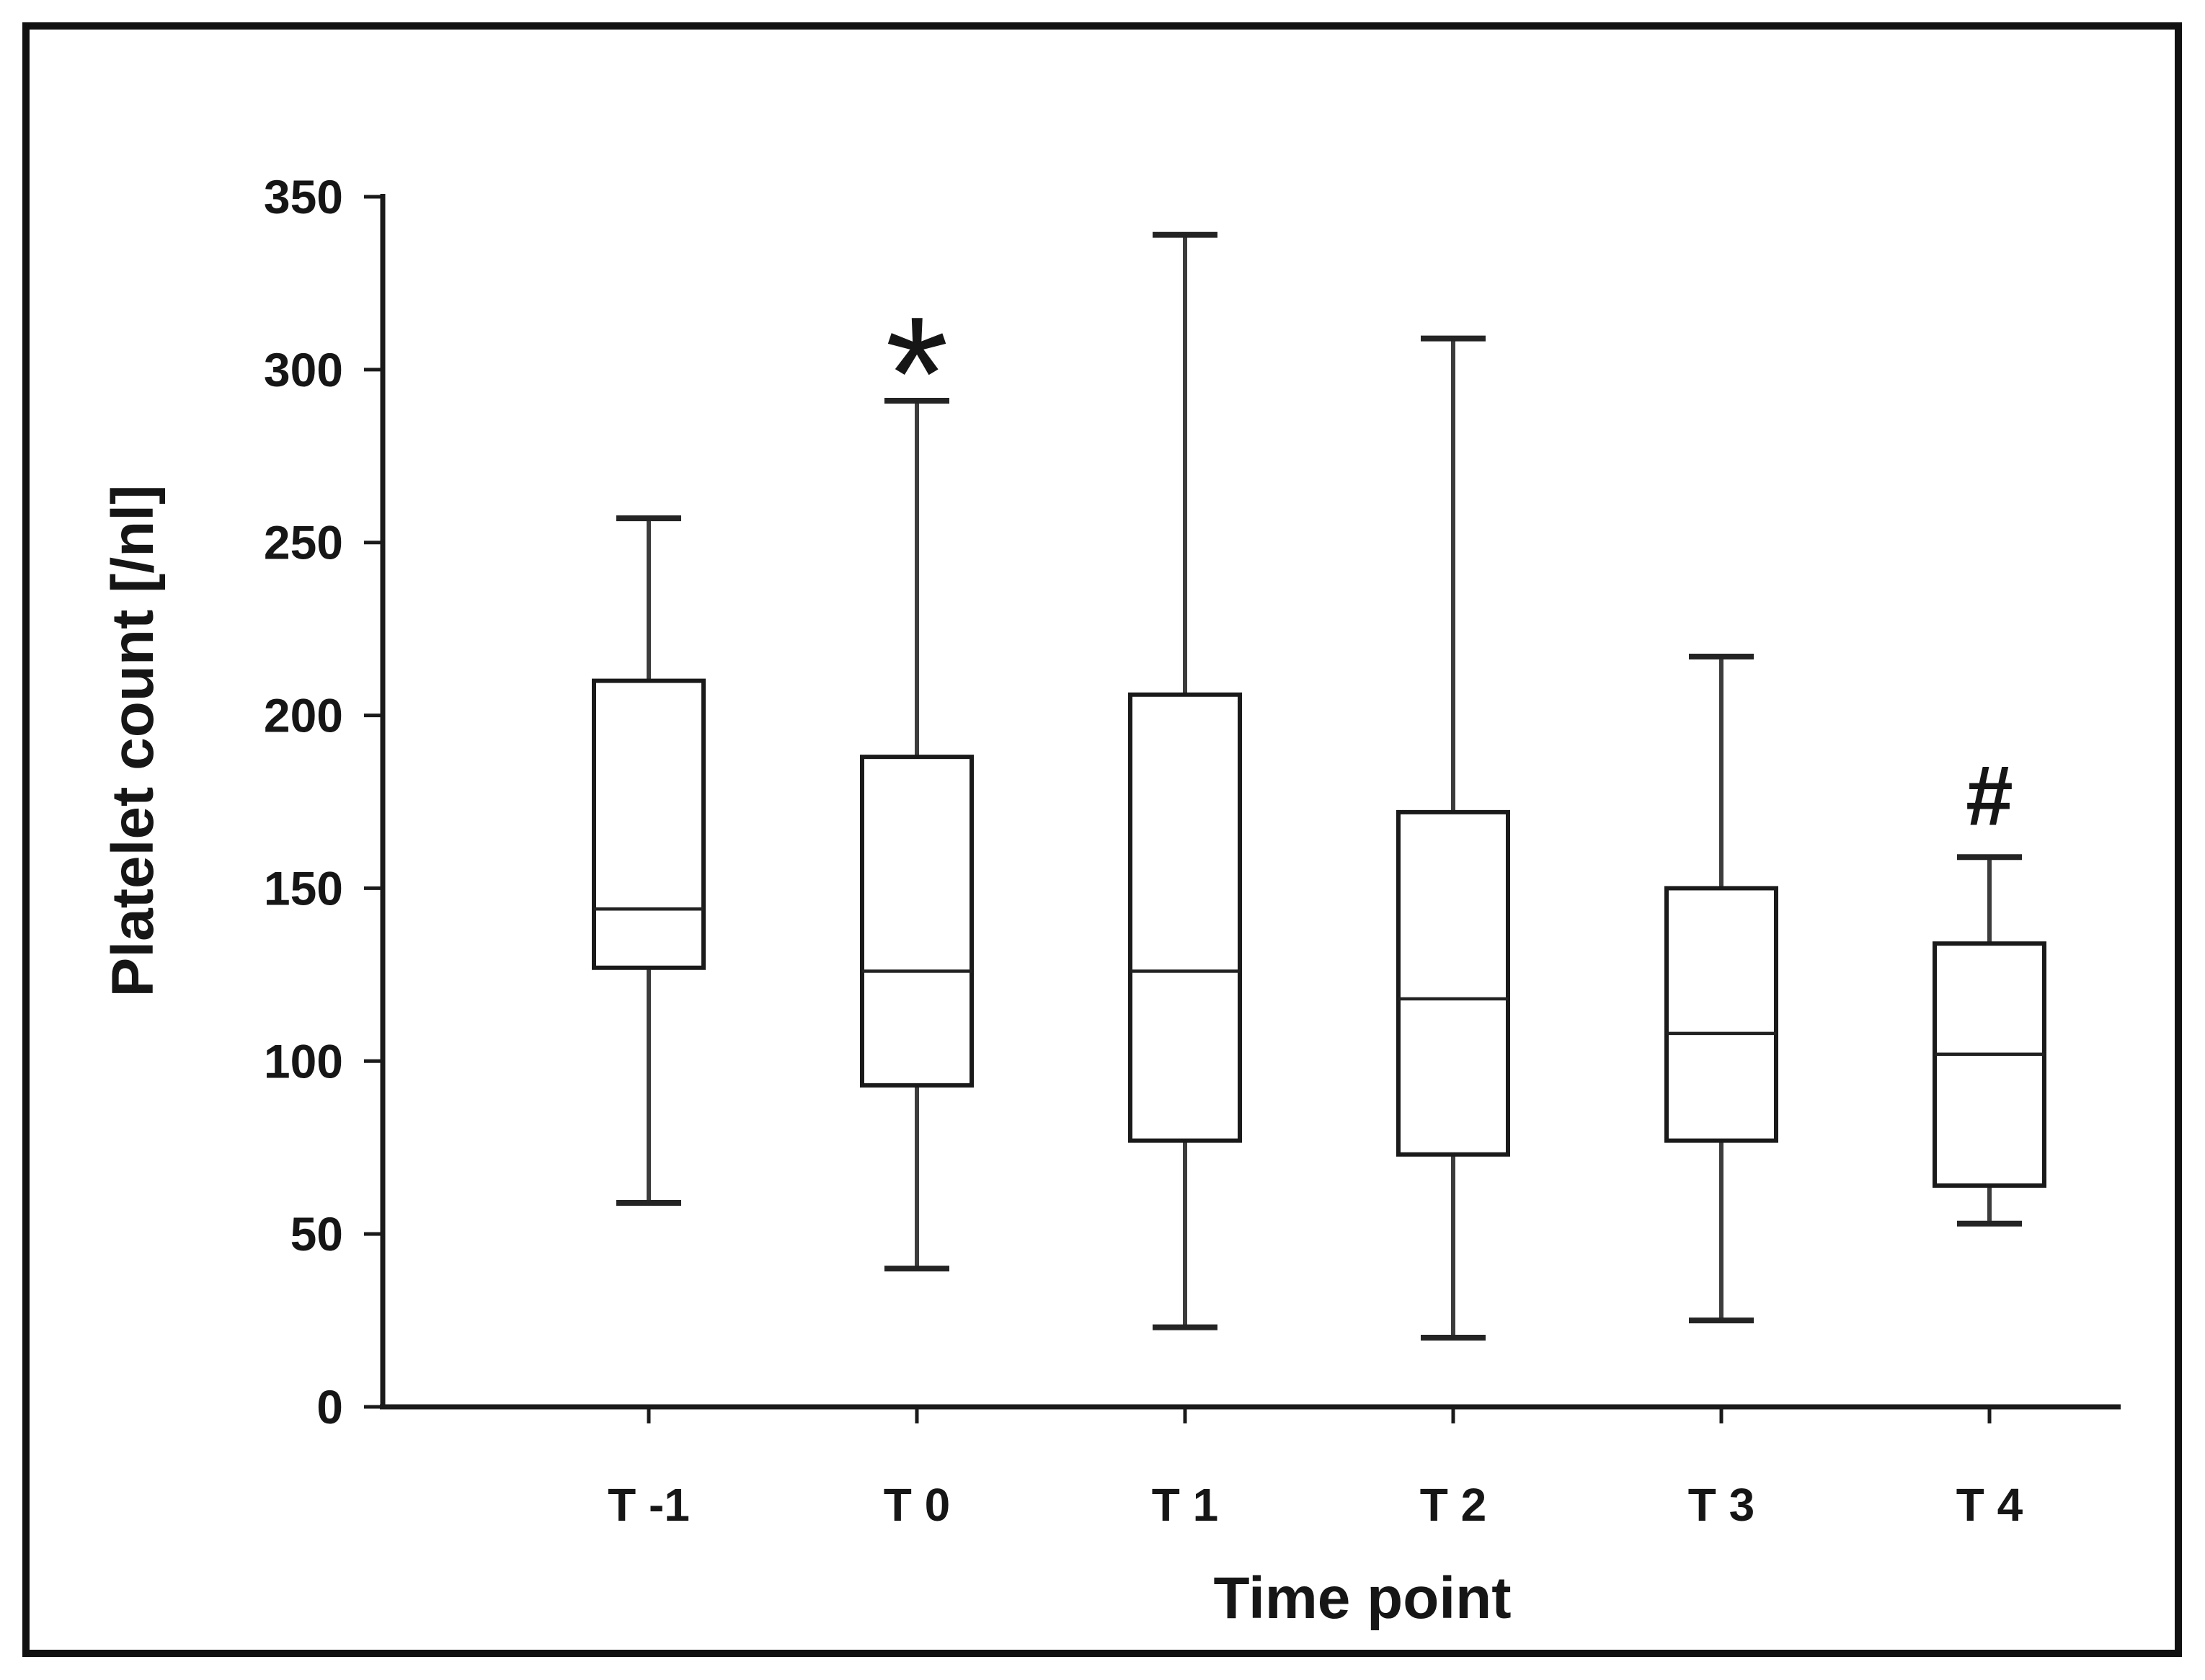  I want to click on y-tick-label: 150, so click(303, 888).